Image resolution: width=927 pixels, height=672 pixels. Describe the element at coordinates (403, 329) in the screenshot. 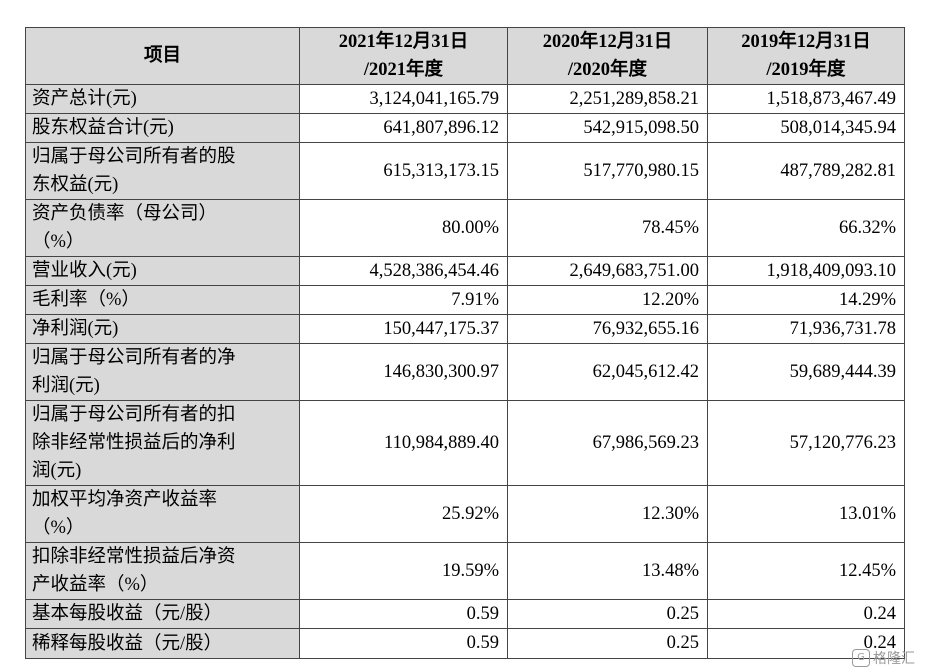

I see `cell-2021: 150,447,175.37` at that location.